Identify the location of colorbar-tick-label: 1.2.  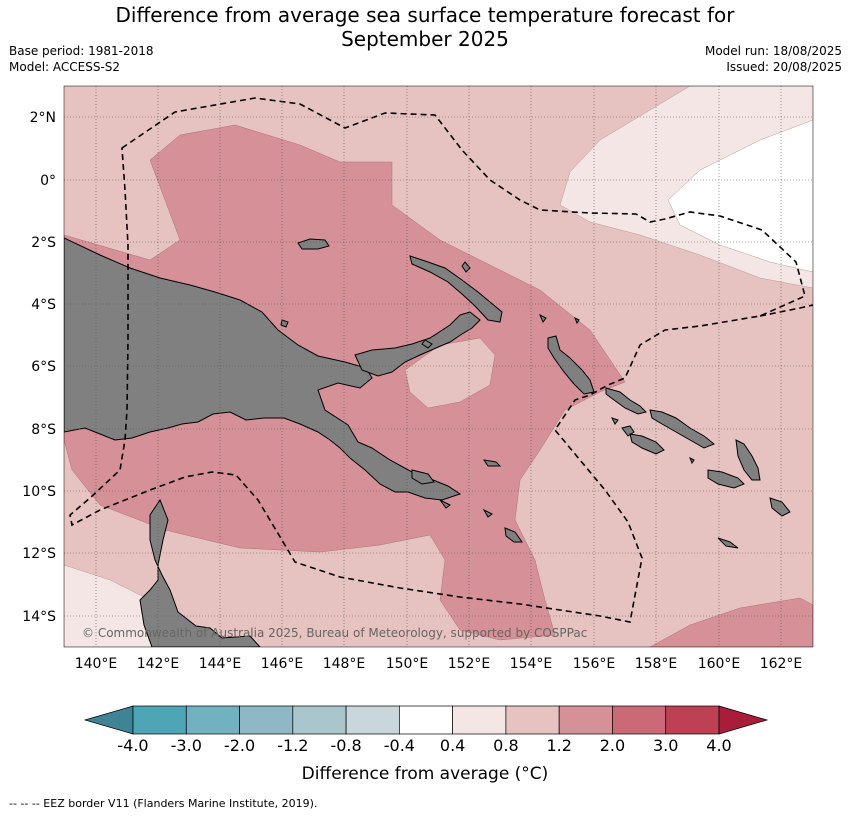
(558, 745).